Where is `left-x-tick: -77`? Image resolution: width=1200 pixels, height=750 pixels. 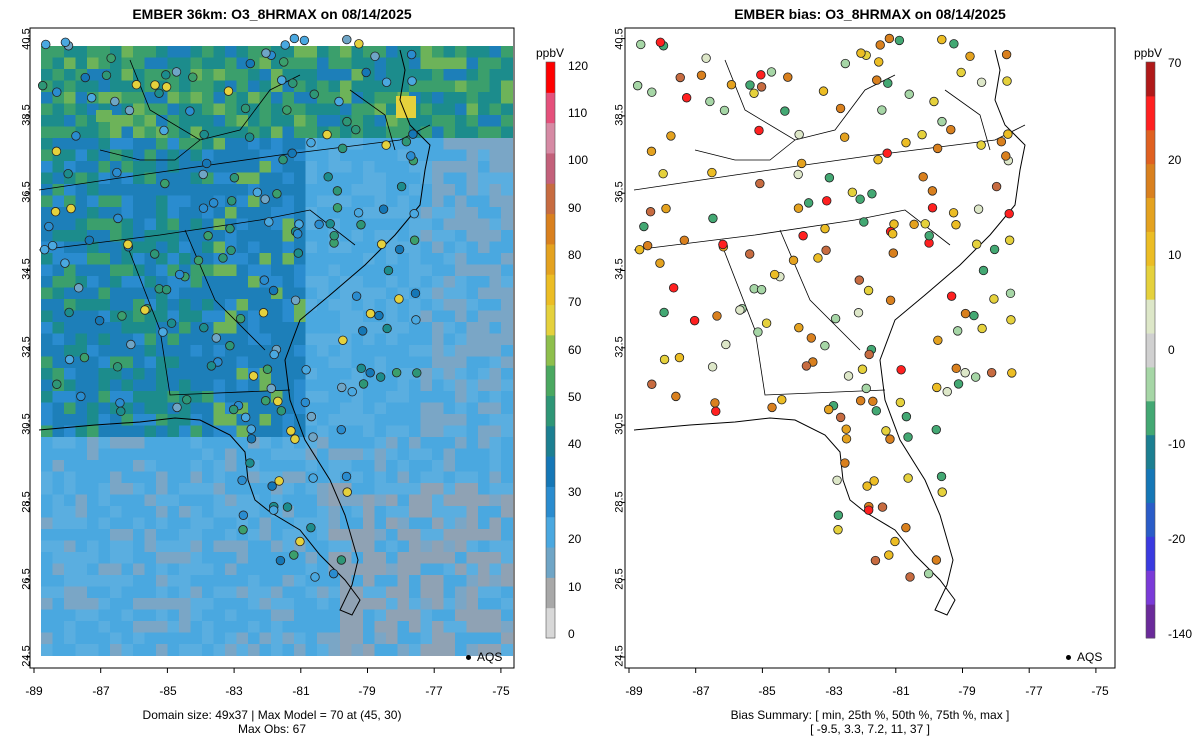 left-x-tick: -77 is located at coordinates (434, 691).